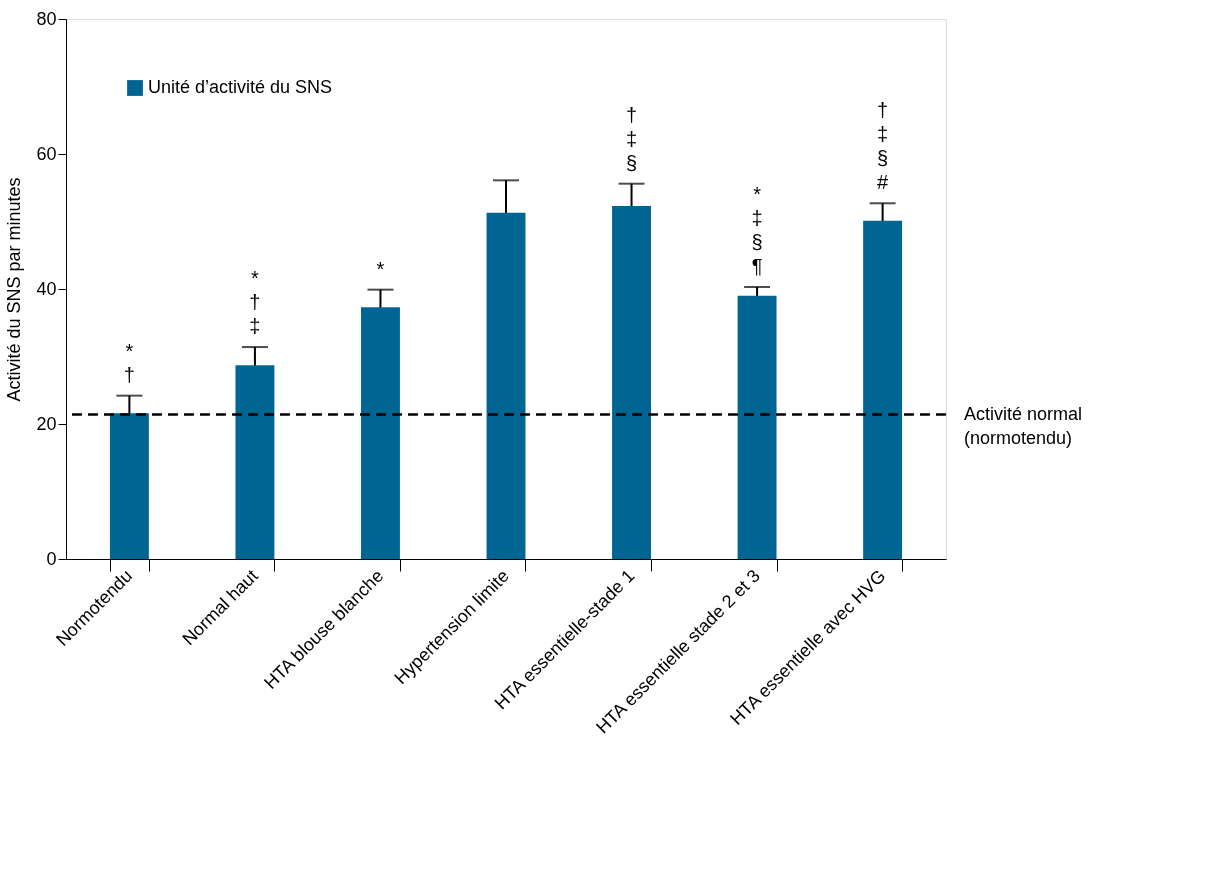  Describe the element at coordinates (14, 289) in the screenshot. I see `y-axis-title: Activité du SNS par minutes` at that location.